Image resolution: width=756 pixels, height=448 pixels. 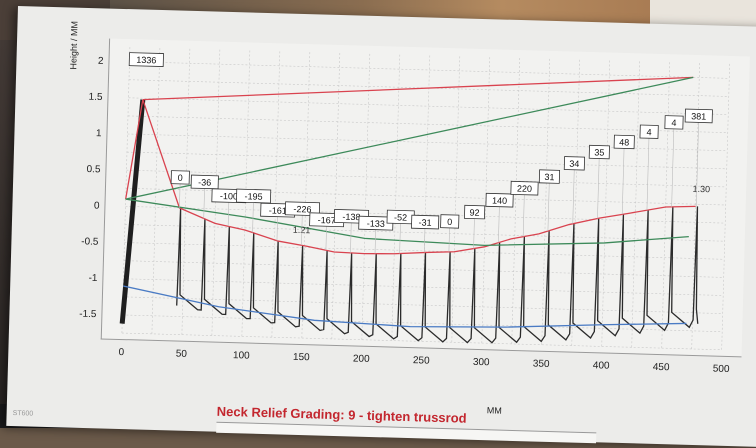 What do you see at coordinates (241, 355) in the screenshot?
I see `x-tick-label: 100` at bounding box center [241, 355].